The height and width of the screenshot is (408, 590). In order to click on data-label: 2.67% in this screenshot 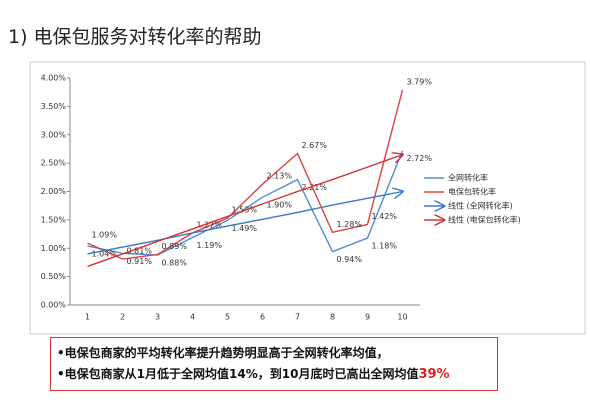, I will do `click(315, 145)`.